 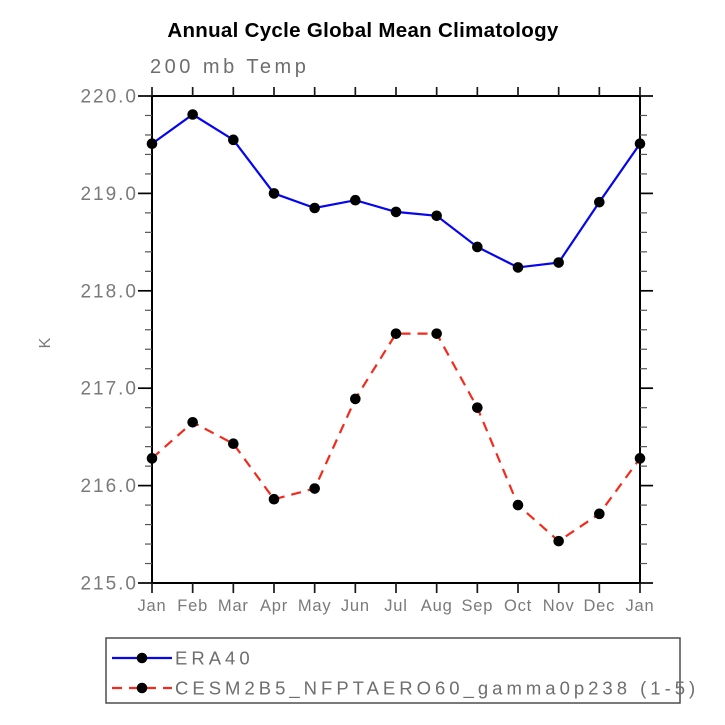 I want to click on legend-rows: ERA40 CESM2B5_NFPTAERO60_gamma0p238 (1-5), so click(x=405, y=674).